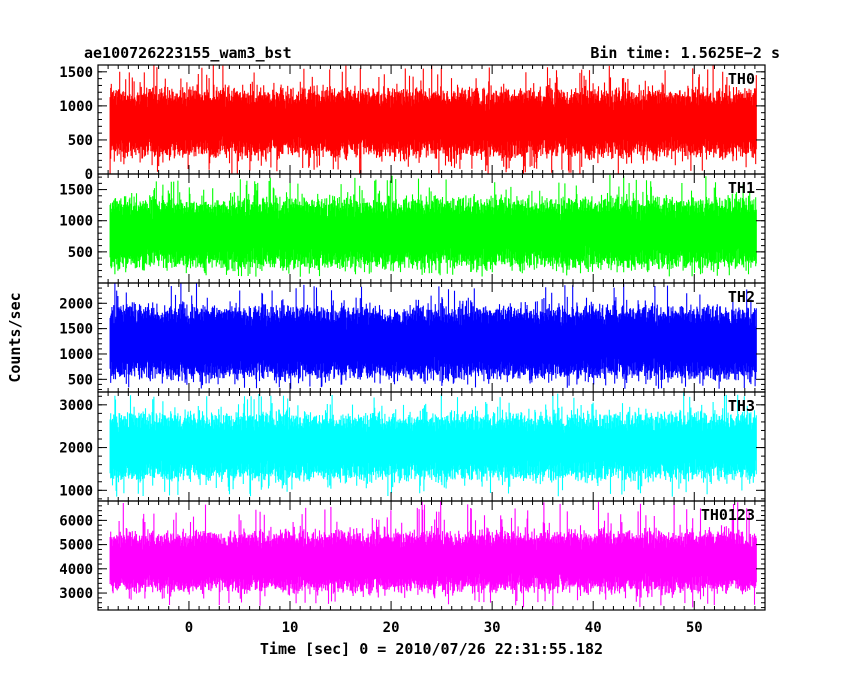 Image resolution: width=850 pixels, height=680 pixels. I want to click on panel-label-th3: TH3, so click(741, 406).